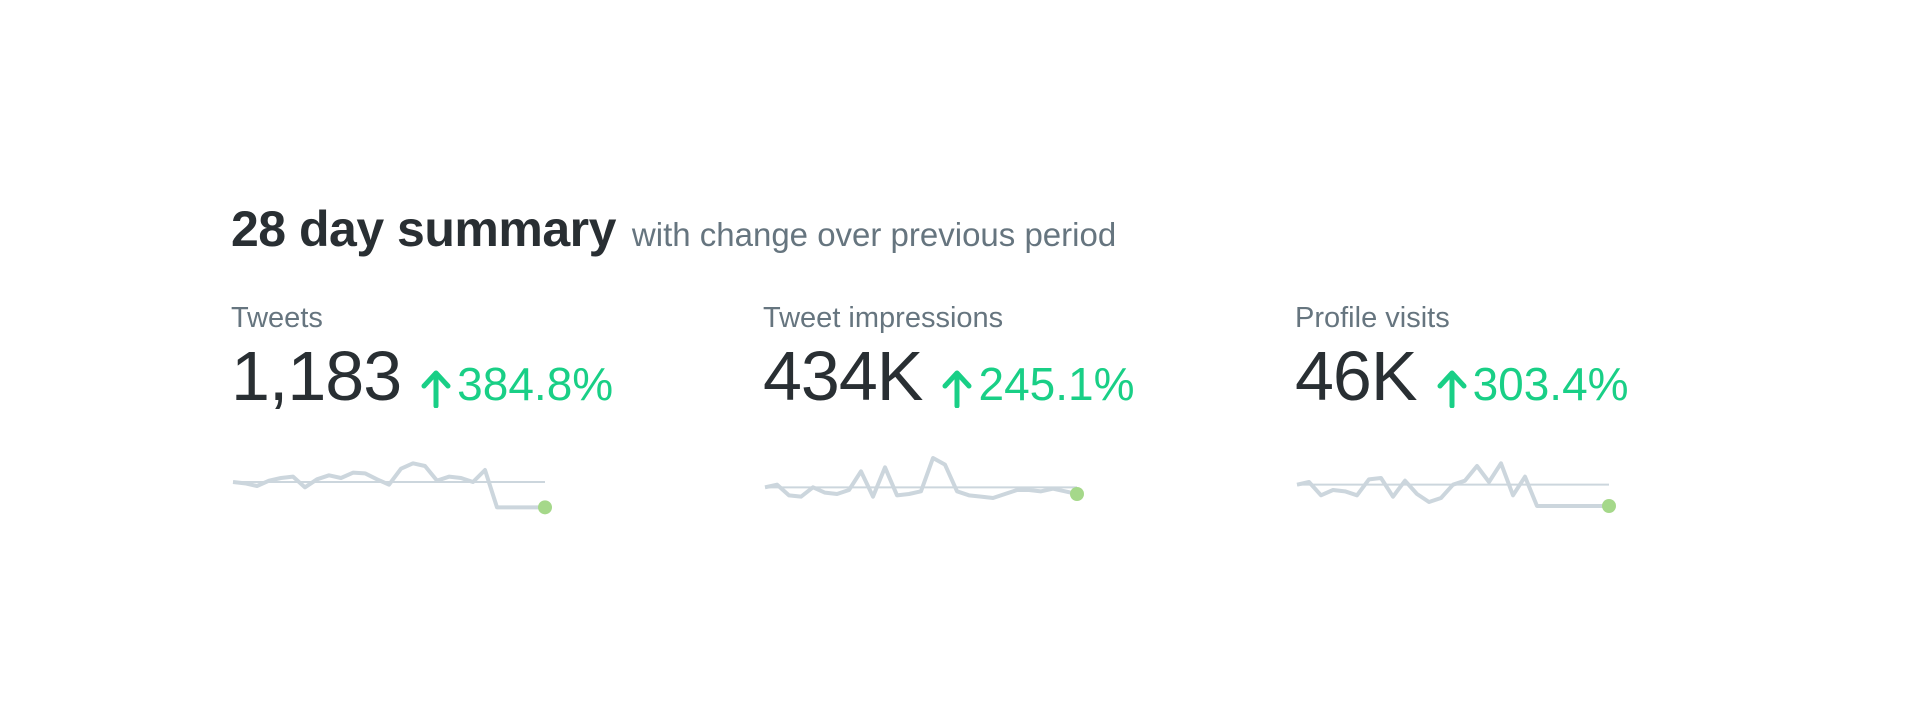  Describe the element at coordinates (423, 229) in the screenshot. I see `summary-title: 28 day summary` at that location.